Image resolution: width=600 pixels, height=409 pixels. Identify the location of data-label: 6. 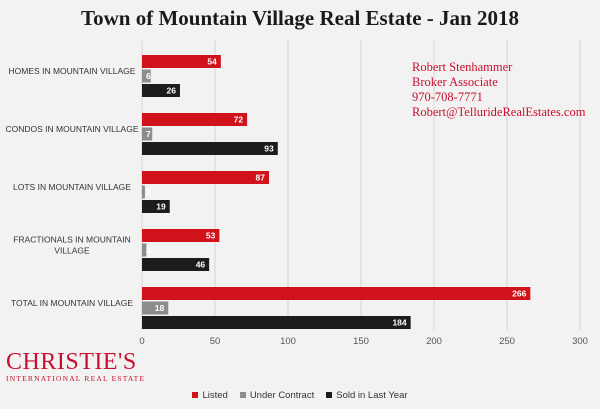
(148, 76).